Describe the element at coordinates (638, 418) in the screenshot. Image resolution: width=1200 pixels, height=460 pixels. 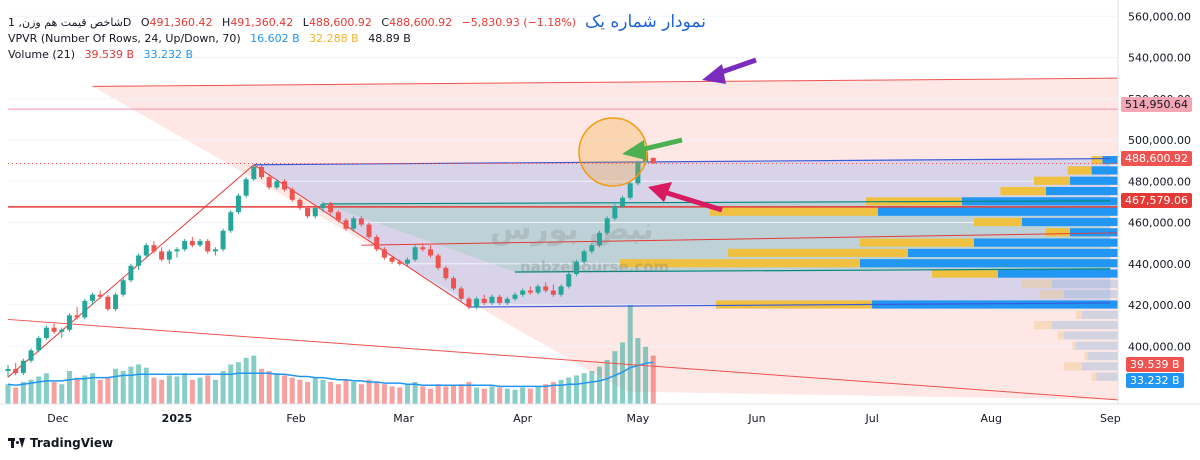
I see `x-tick-label: May` at that location.